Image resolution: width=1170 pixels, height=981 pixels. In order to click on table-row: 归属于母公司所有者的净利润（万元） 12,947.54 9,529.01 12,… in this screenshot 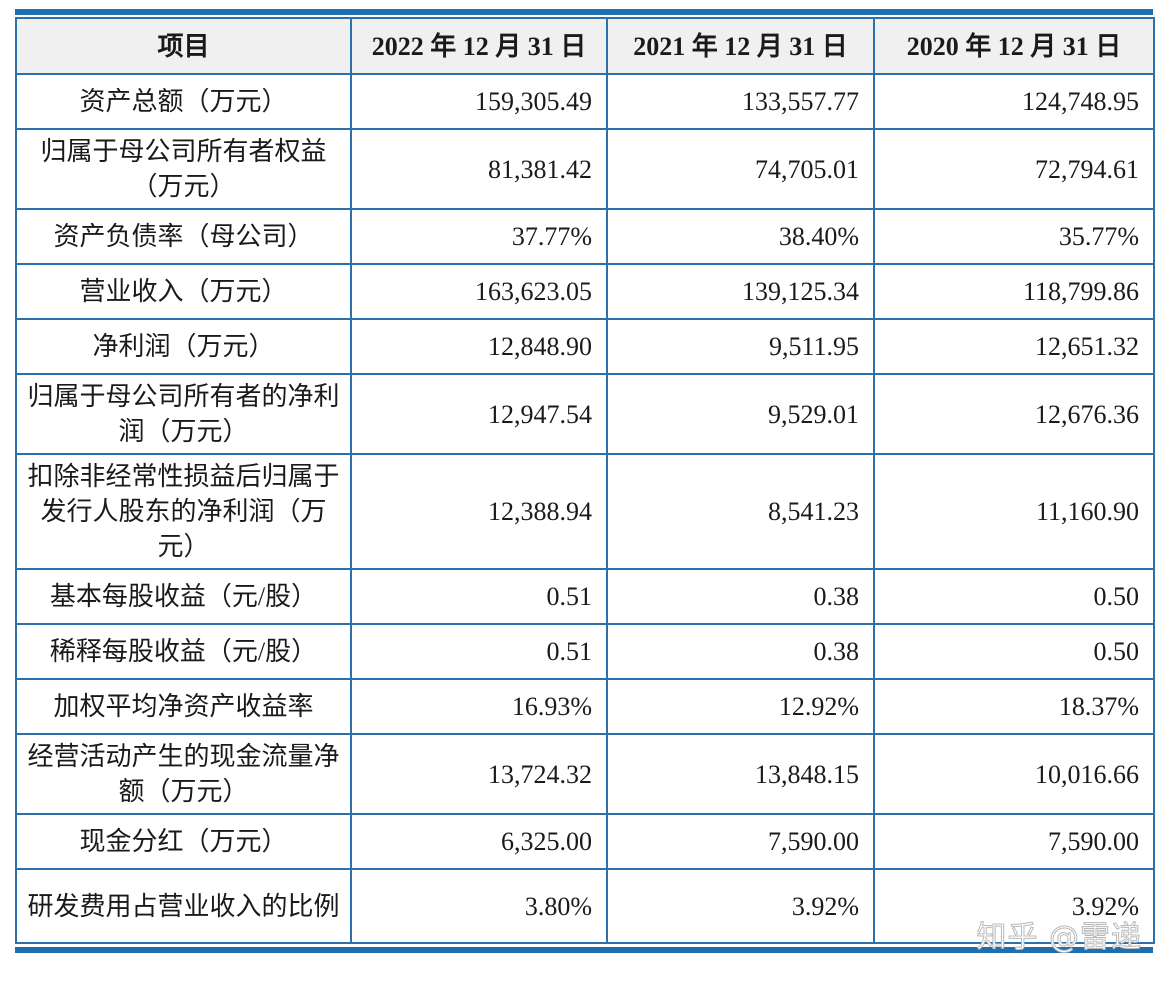, I will do `click(585, 414)`.